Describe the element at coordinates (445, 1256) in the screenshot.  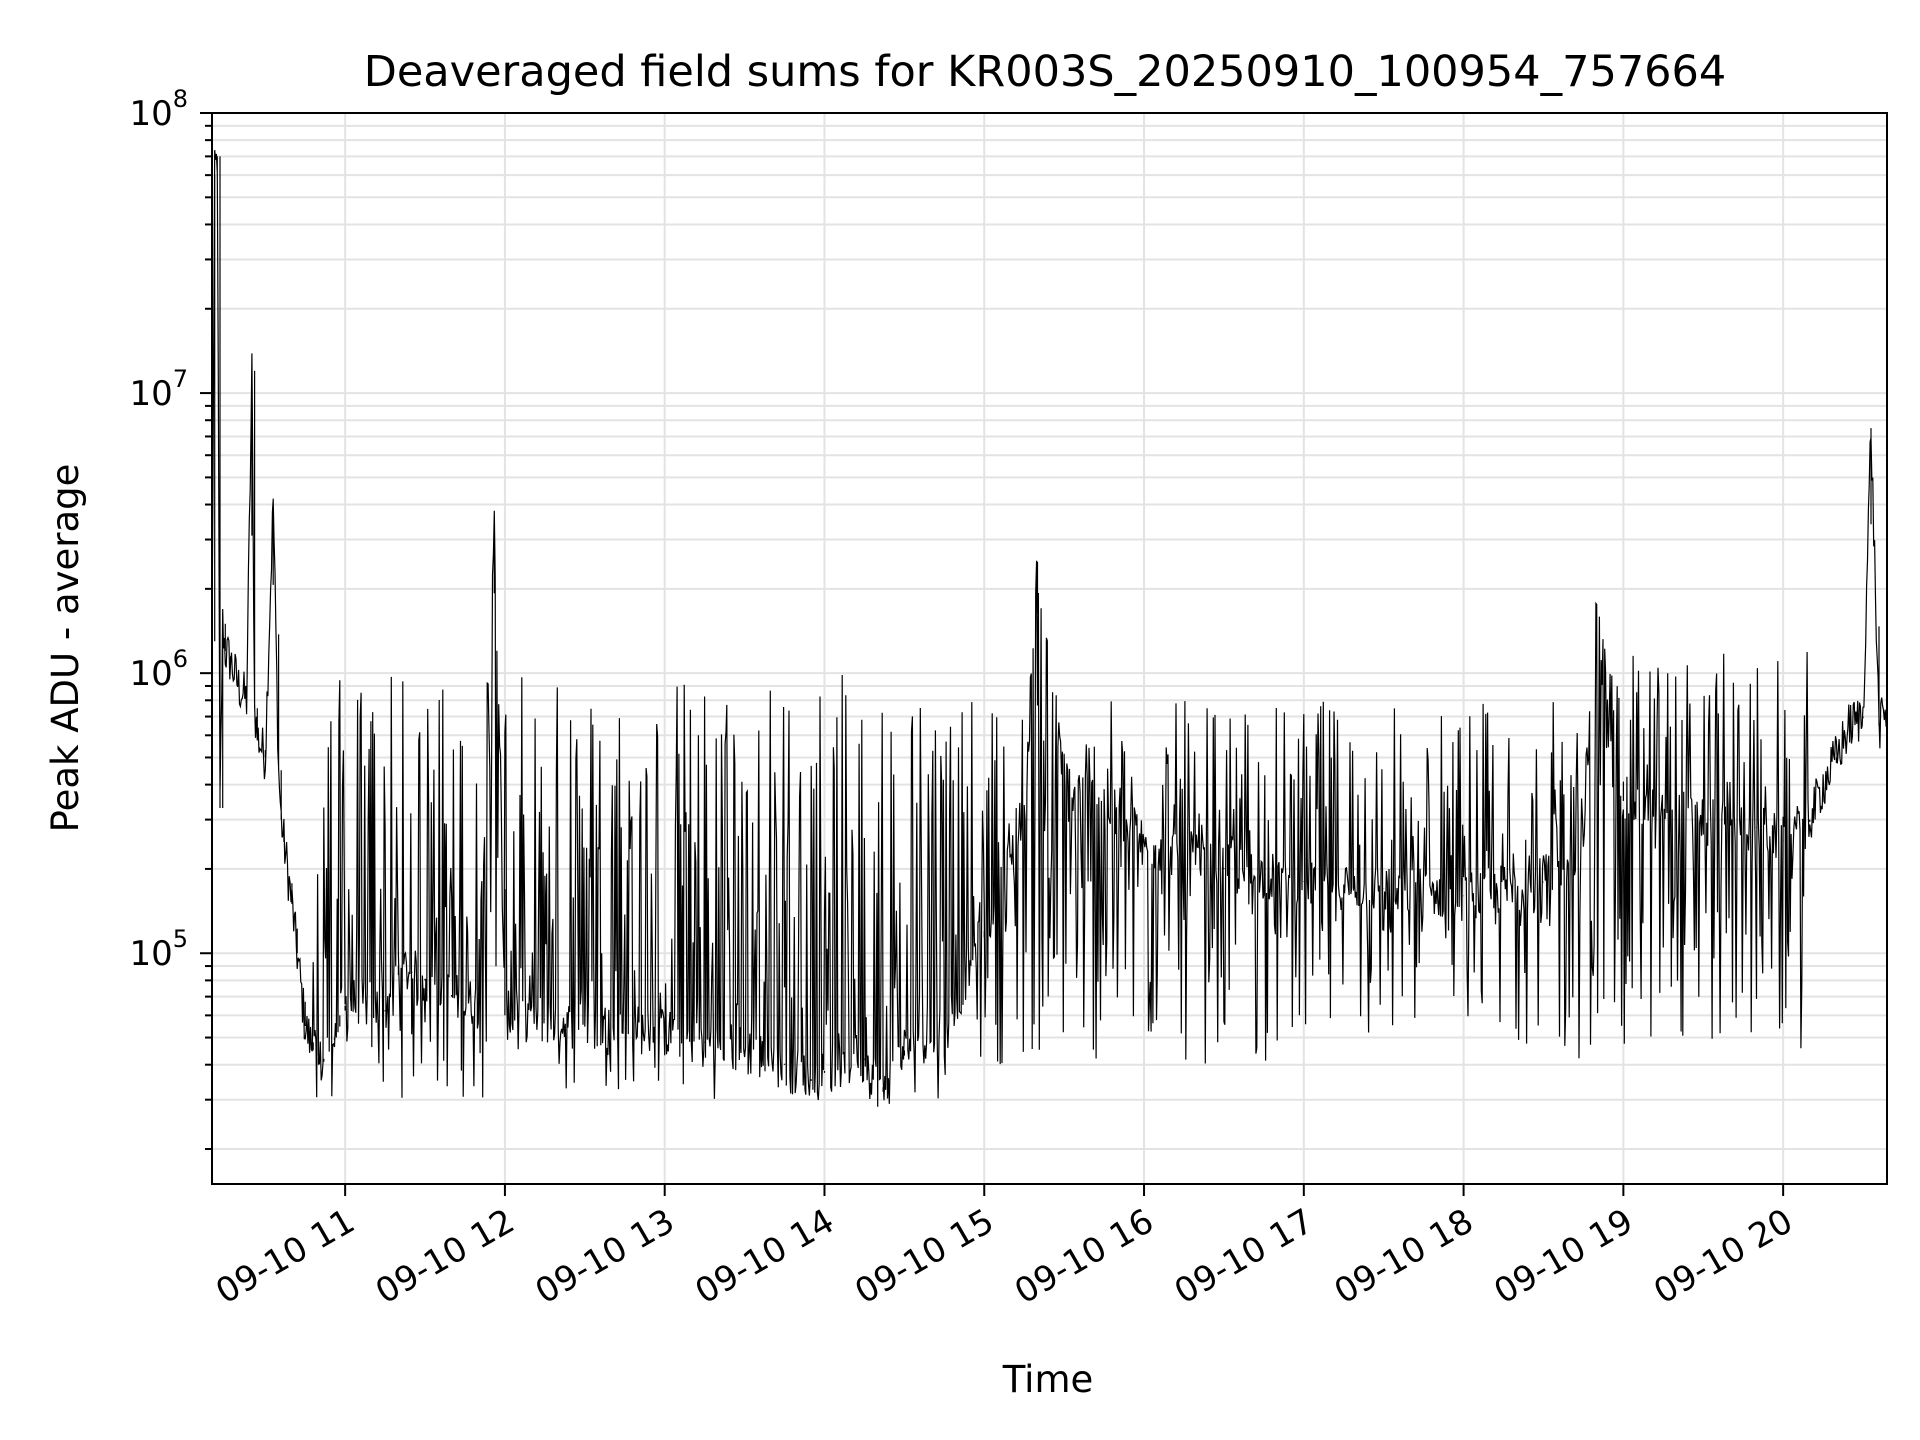
I see `x-tick-label: 09-10 12` at that location.